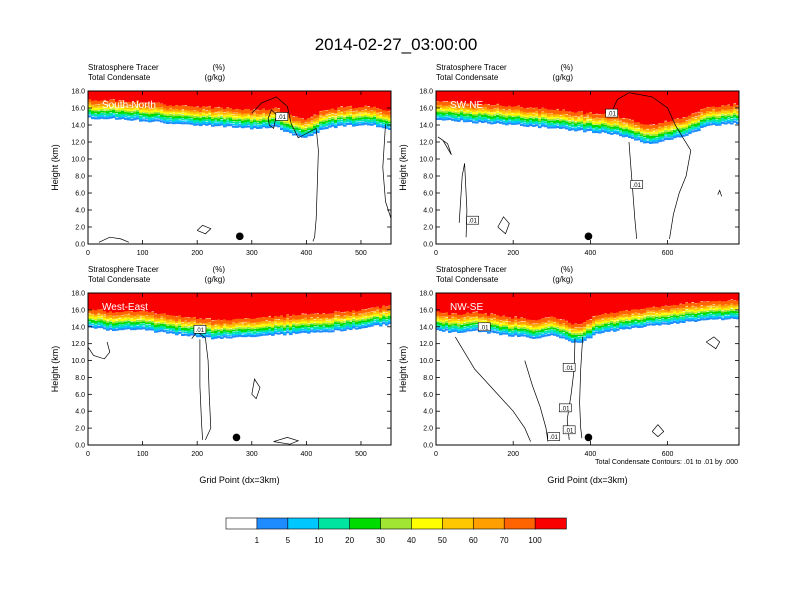 Image resolution: width=792 pixels, height=612 pixels. I want to click on y-tick-label: 12.0, so click(78, 143).